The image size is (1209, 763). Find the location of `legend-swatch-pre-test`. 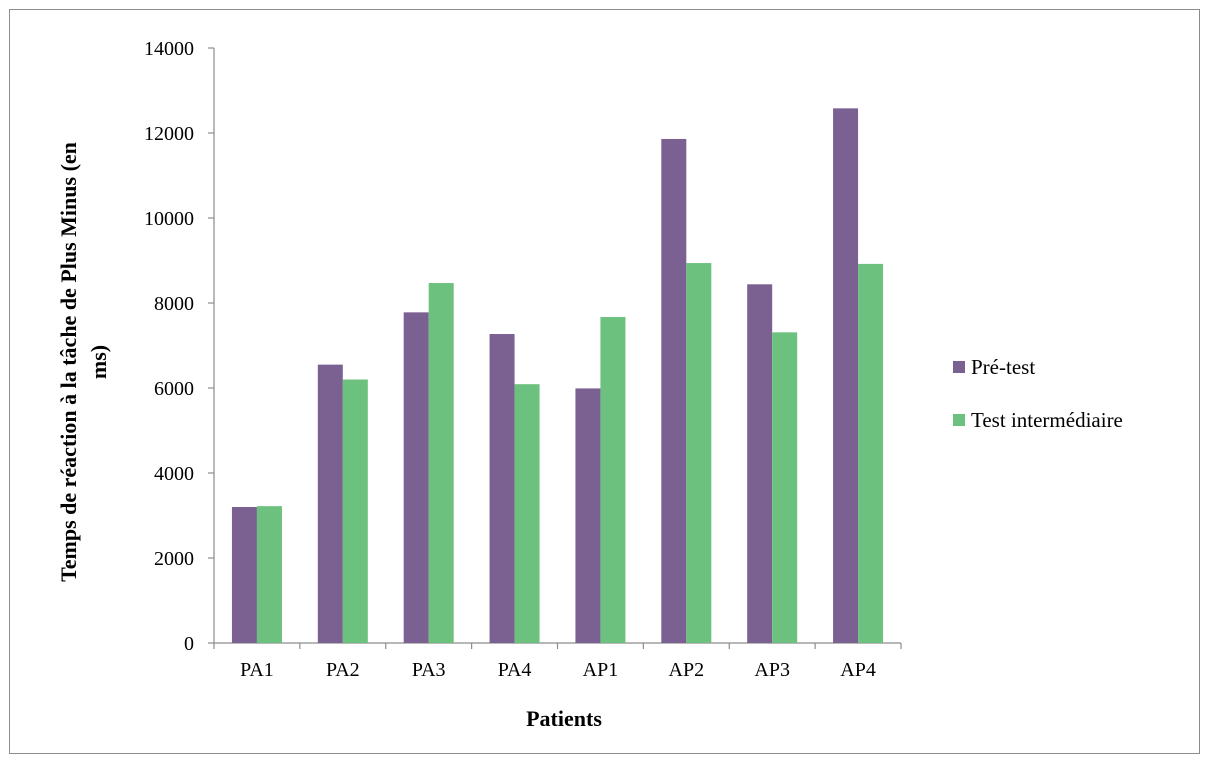

legend-swatch-pre-test is located at coordinates (959, 367).